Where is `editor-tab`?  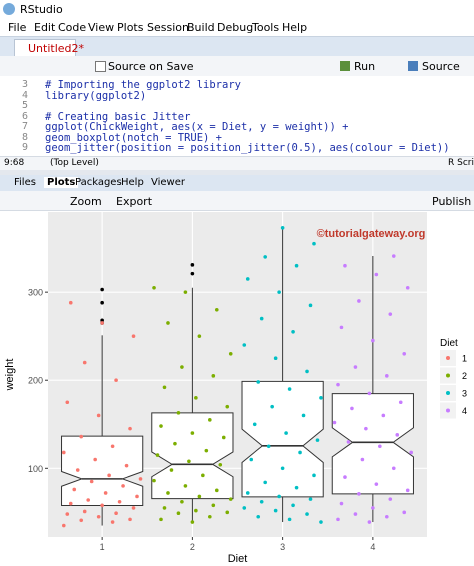 editor-tab is located at coordinates (45, 48).